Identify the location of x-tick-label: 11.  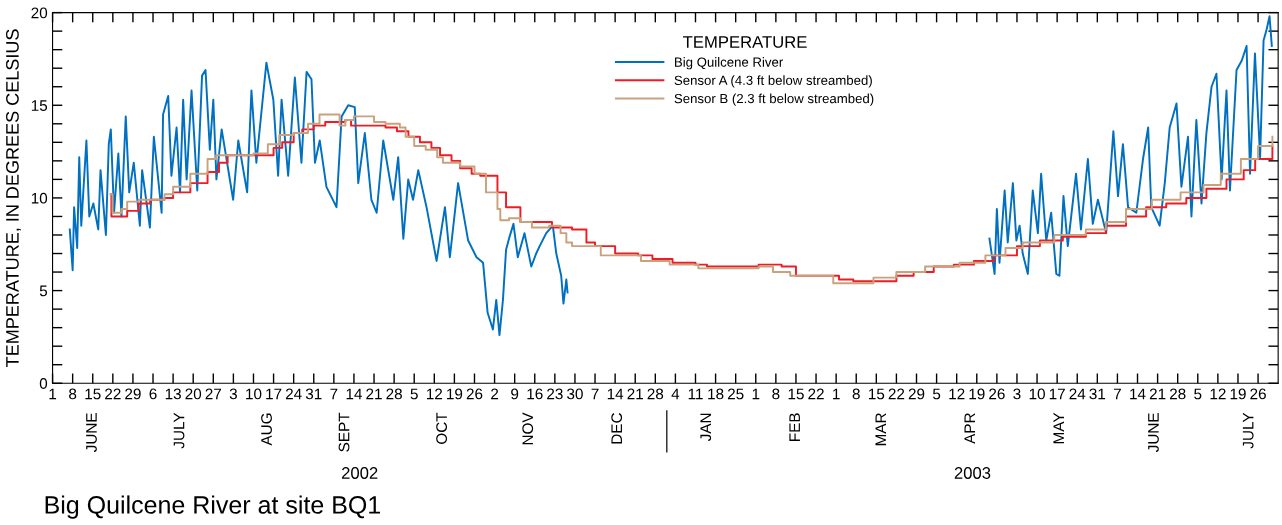
(695, 394).